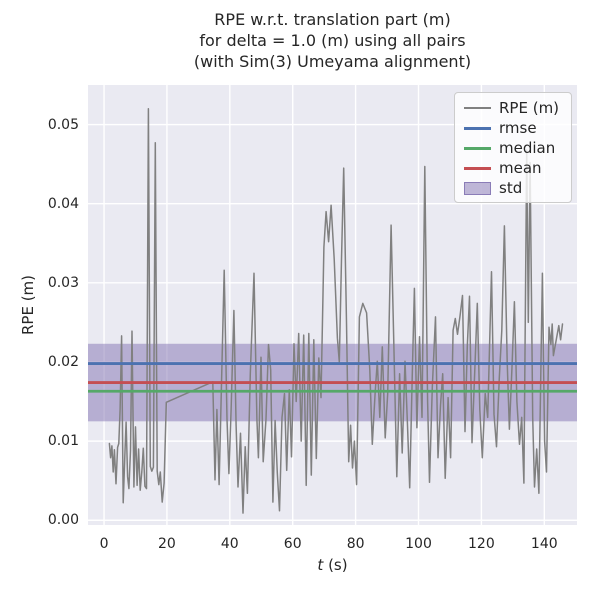 Image resolution: width=600 pixels, height=600 pixels. I want to click on legend-item-std: std, so click(513, 188).